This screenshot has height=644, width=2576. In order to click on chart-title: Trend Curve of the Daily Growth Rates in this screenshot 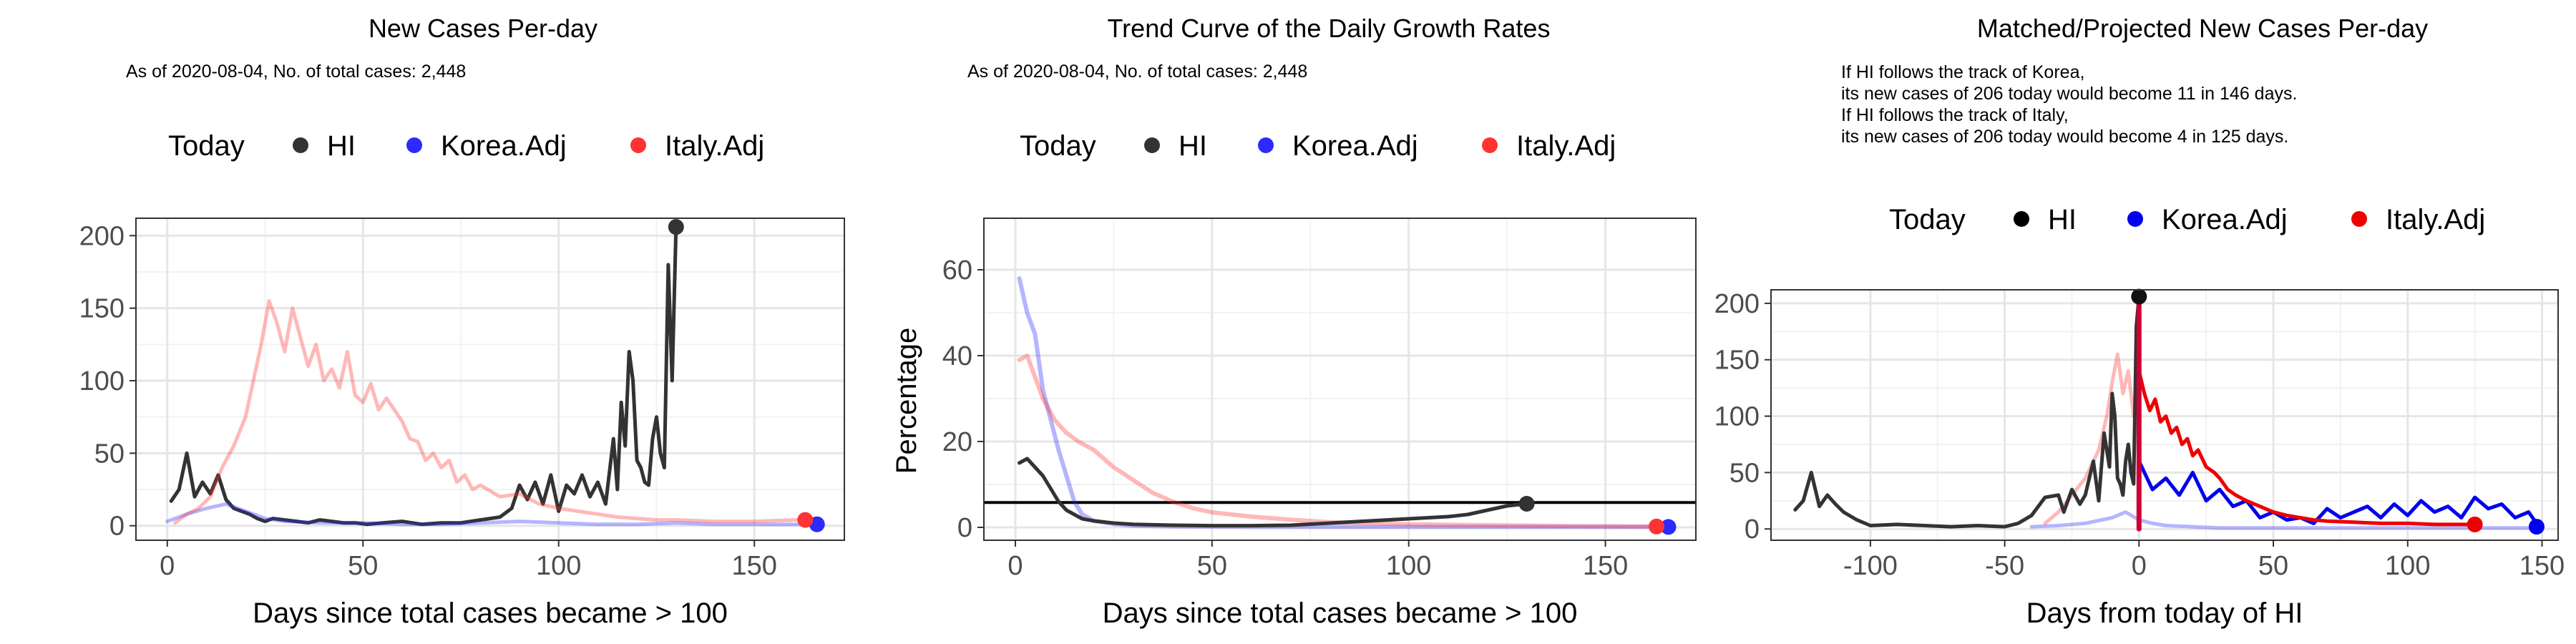, I will do `click(1329, 28)`.